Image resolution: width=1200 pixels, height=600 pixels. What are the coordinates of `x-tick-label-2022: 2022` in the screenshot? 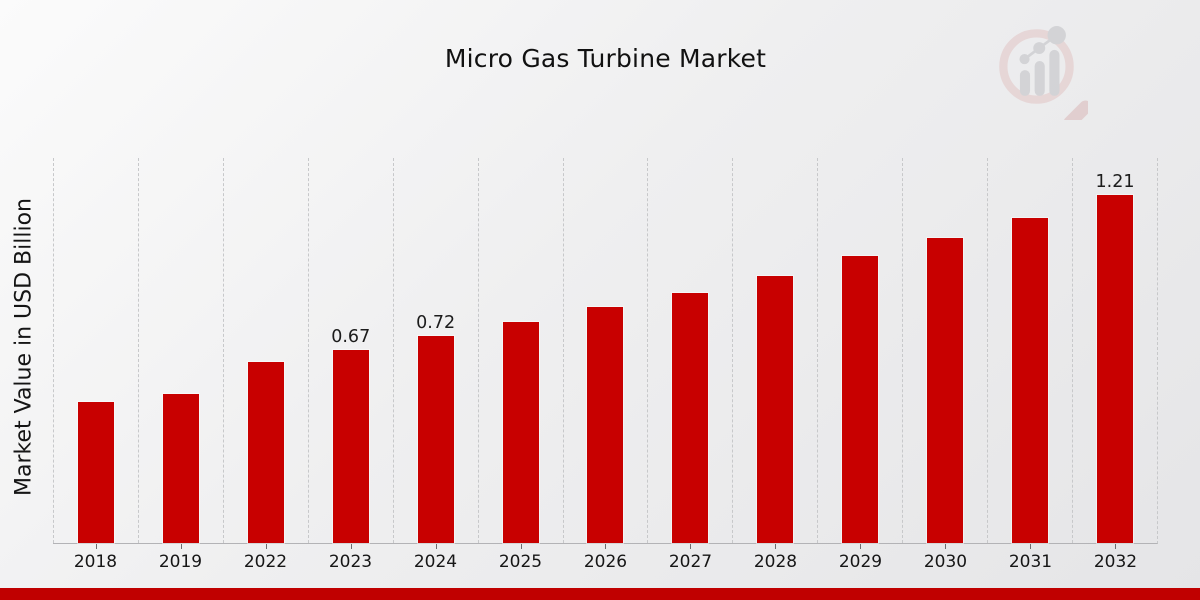 It's located at (265, 562).